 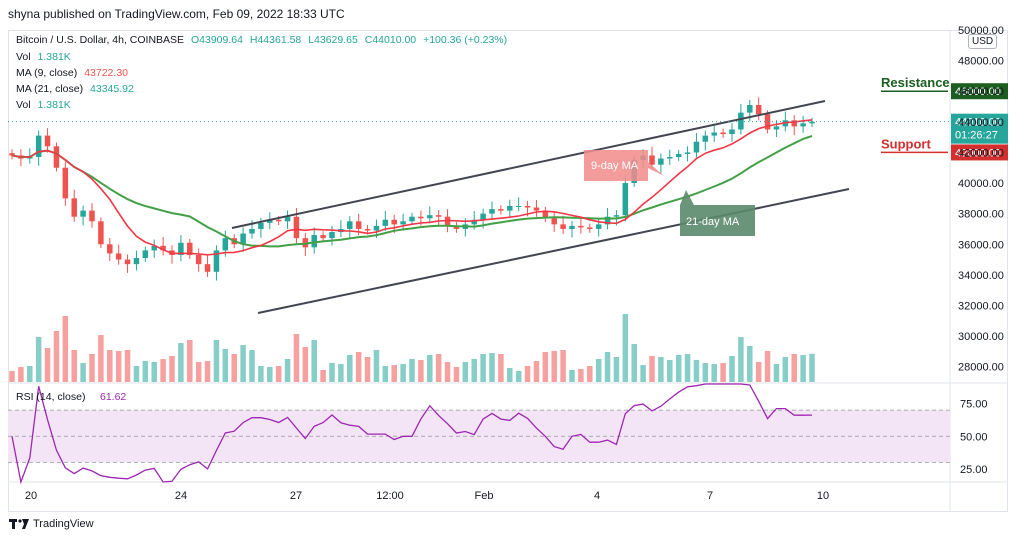 What do you see at coordinates (390, 40) in the screenshot?
I see `close-value: C44010.00` at bounding box center [390, 40].